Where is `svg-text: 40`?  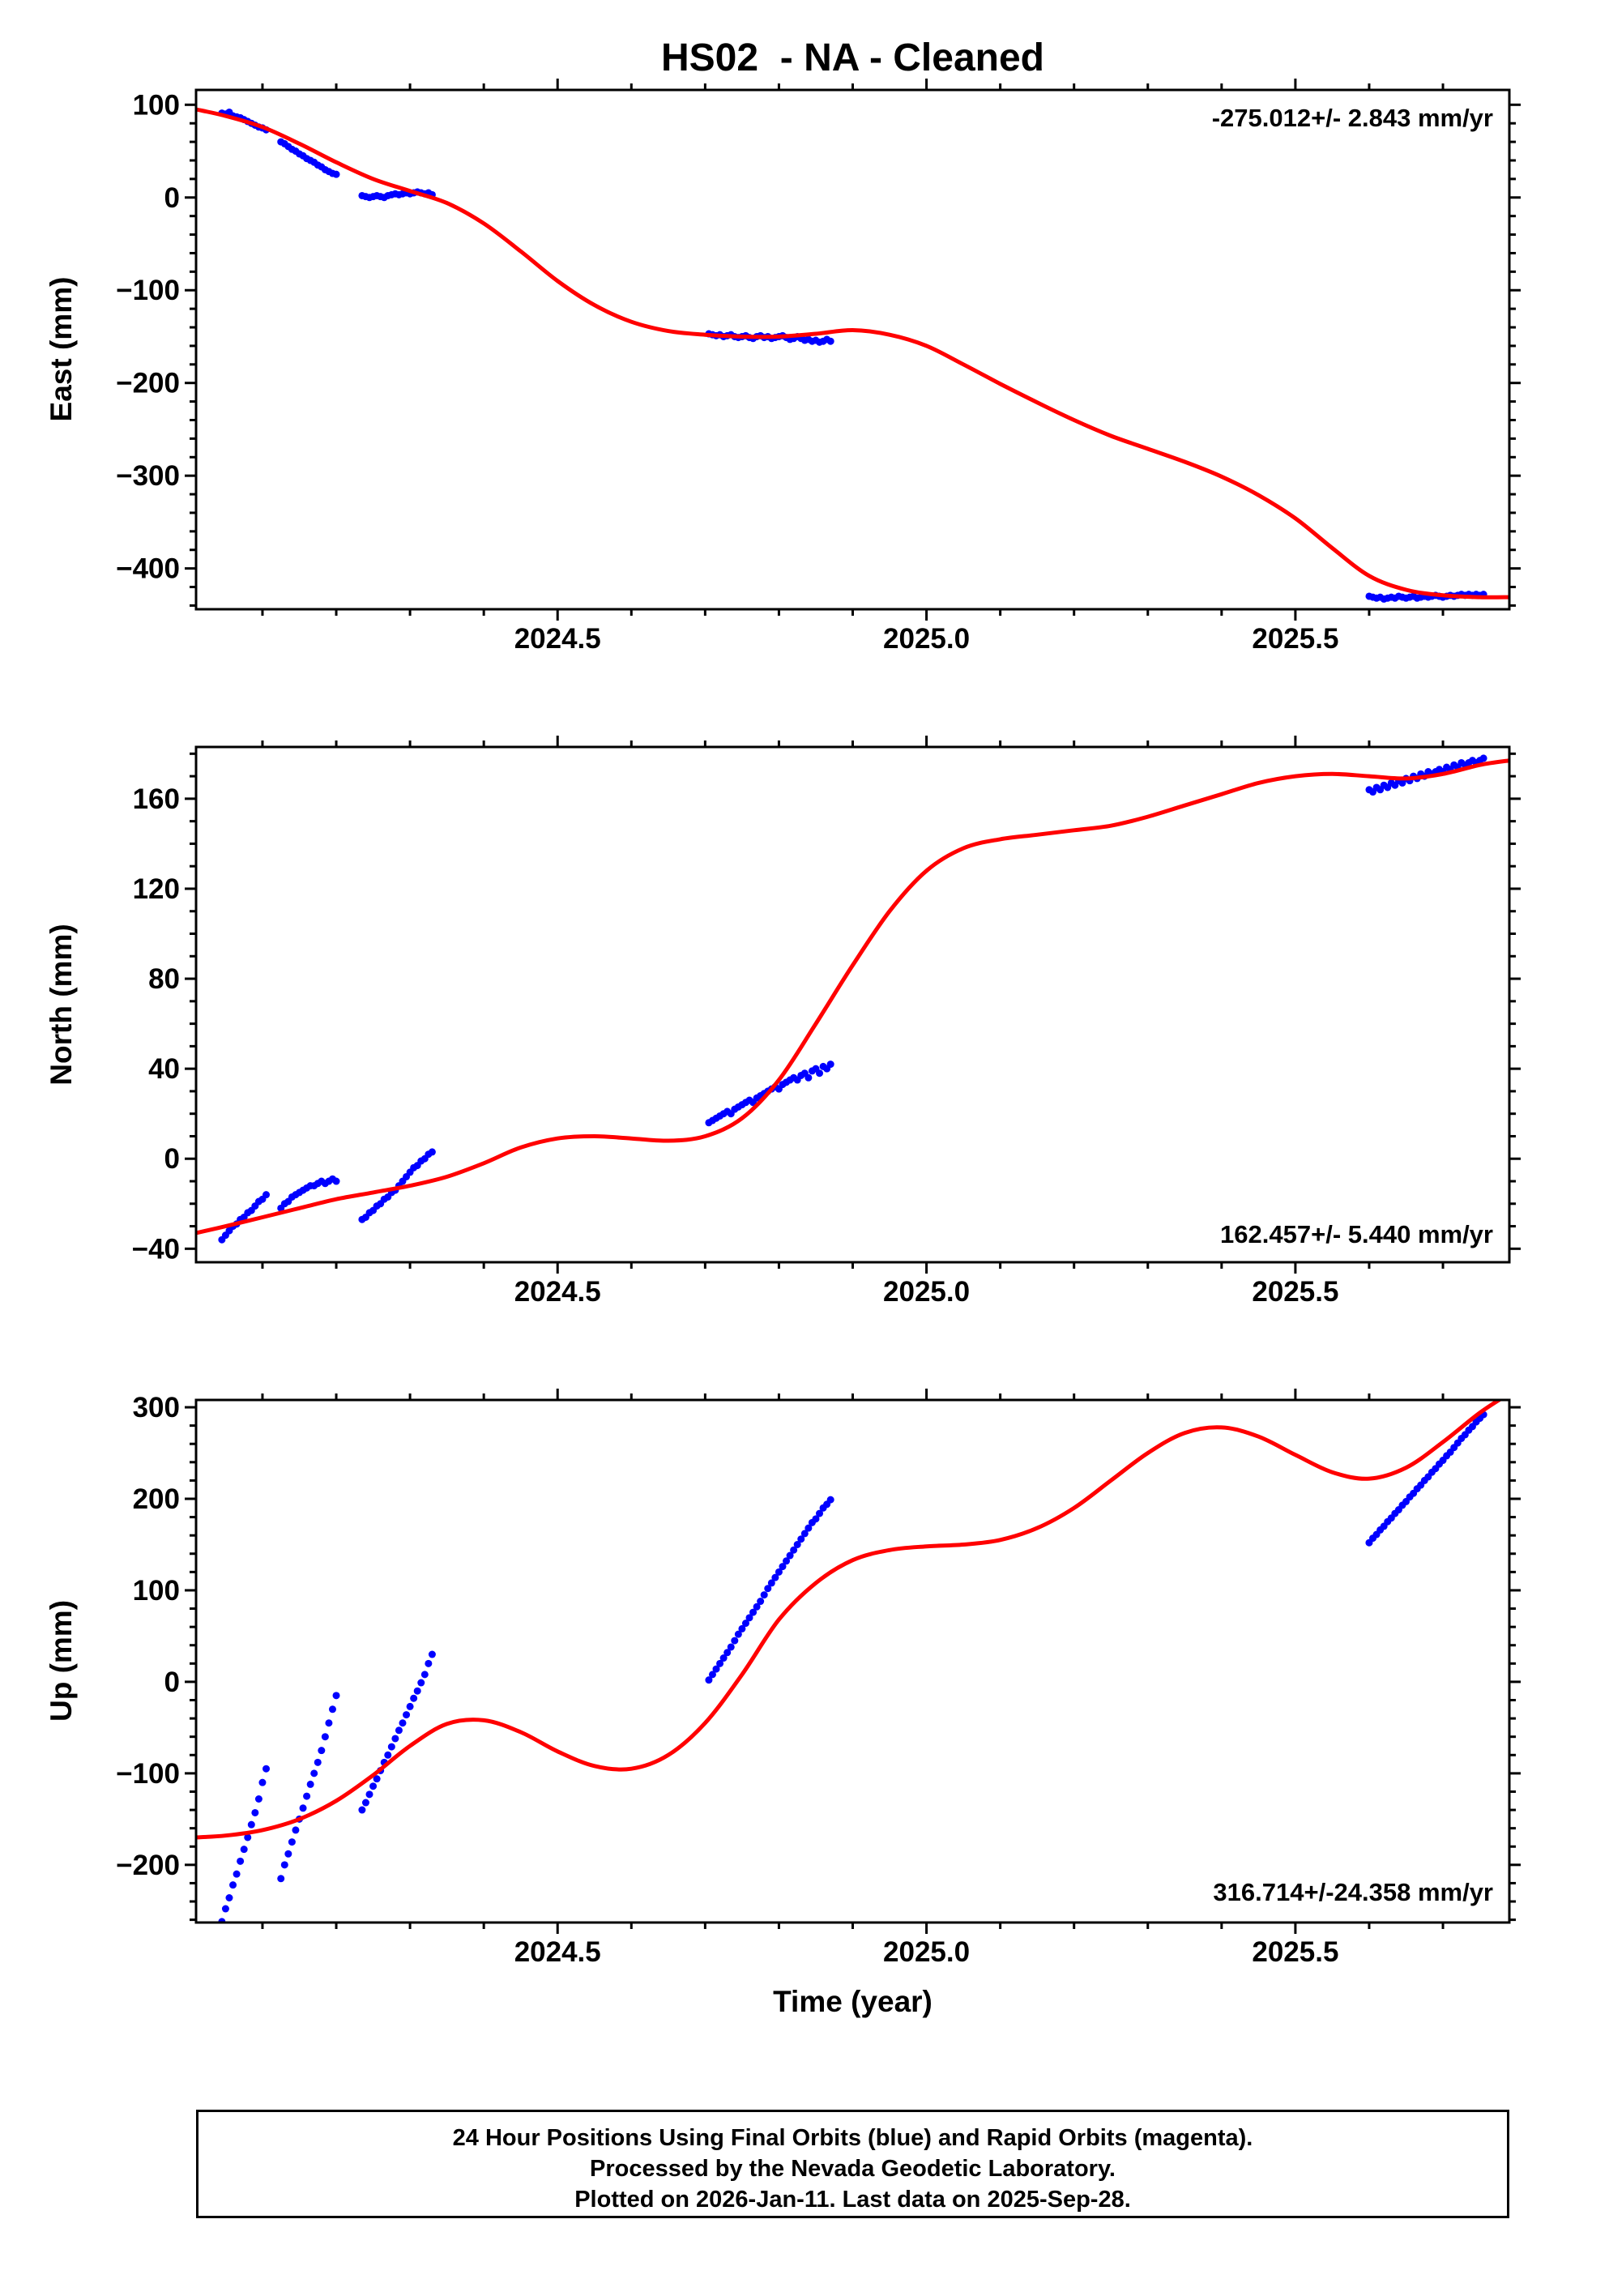 svg-text: 40 is located at coordinates (164, 1069).